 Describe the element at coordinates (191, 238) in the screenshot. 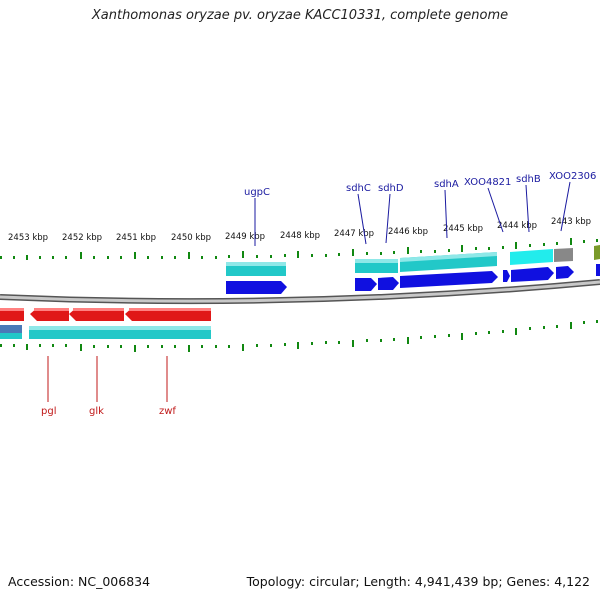

I see `kbp-label: 2450 kbp` at that location.